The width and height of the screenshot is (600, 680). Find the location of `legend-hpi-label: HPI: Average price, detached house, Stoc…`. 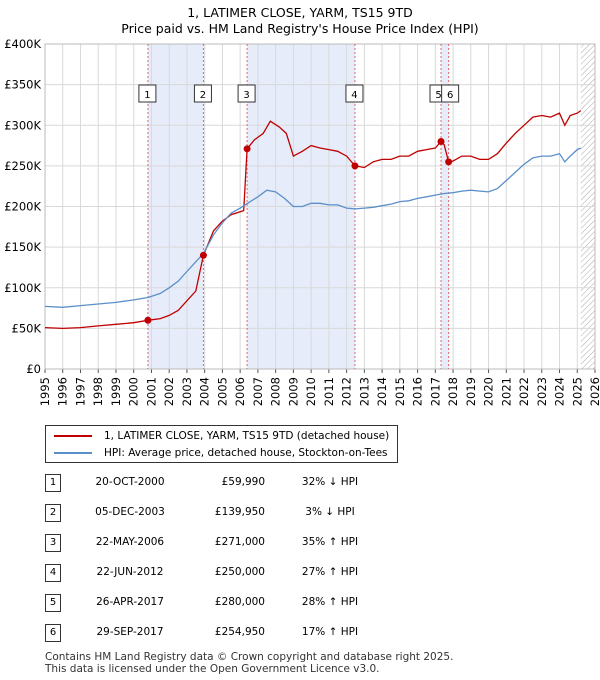

legend-hpi-label: HPI: Average price, detached house, Stoc… is located at coordinates (246, 453).